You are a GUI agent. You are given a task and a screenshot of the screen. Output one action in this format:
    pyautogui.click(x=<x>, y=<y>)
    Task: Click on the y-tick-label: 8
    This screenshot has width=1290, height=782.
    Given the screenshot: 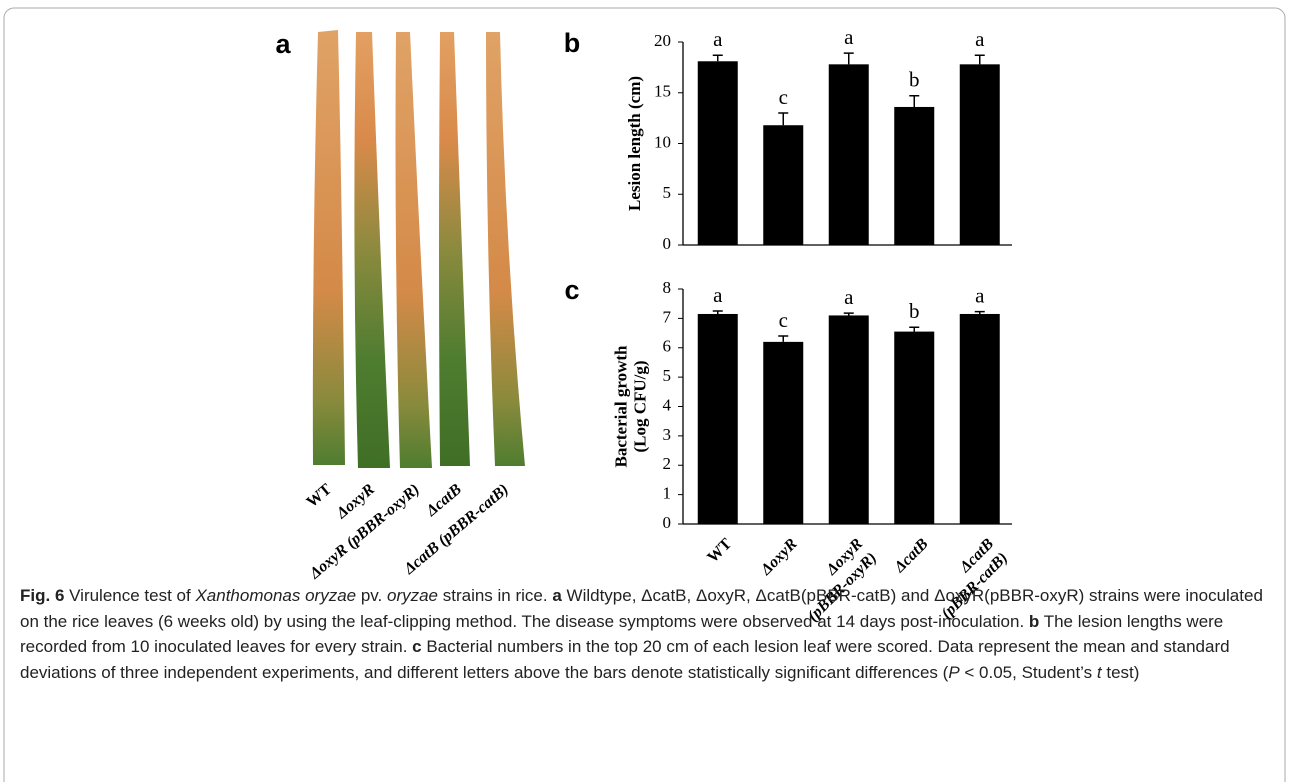 What is the action you would take?
    pyautogui.click(x=667, y=287)
    